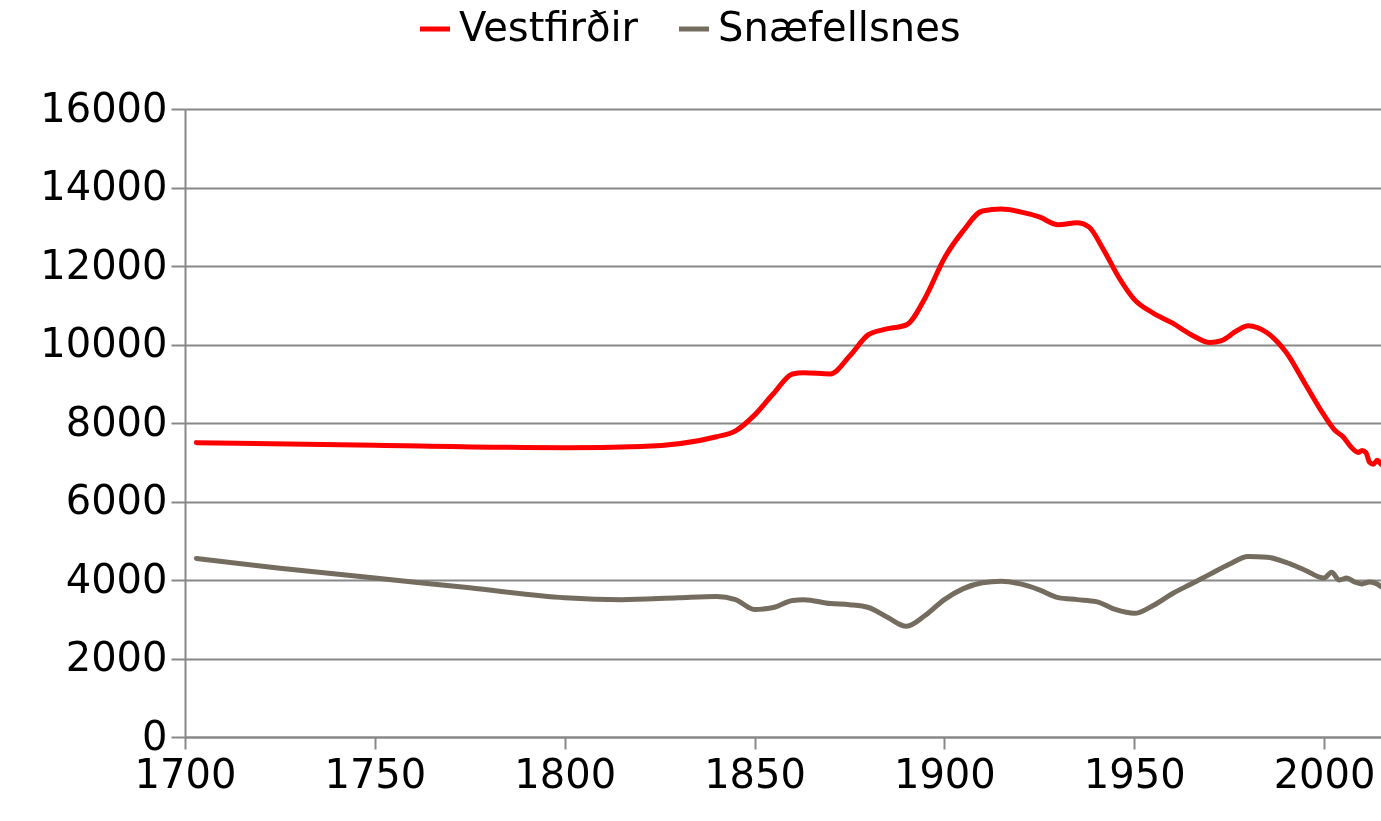  What do you see at coordinates (755, 773) in the screenshot?
I see `x-tick-label: 1850` at bounding box center [755, 773].